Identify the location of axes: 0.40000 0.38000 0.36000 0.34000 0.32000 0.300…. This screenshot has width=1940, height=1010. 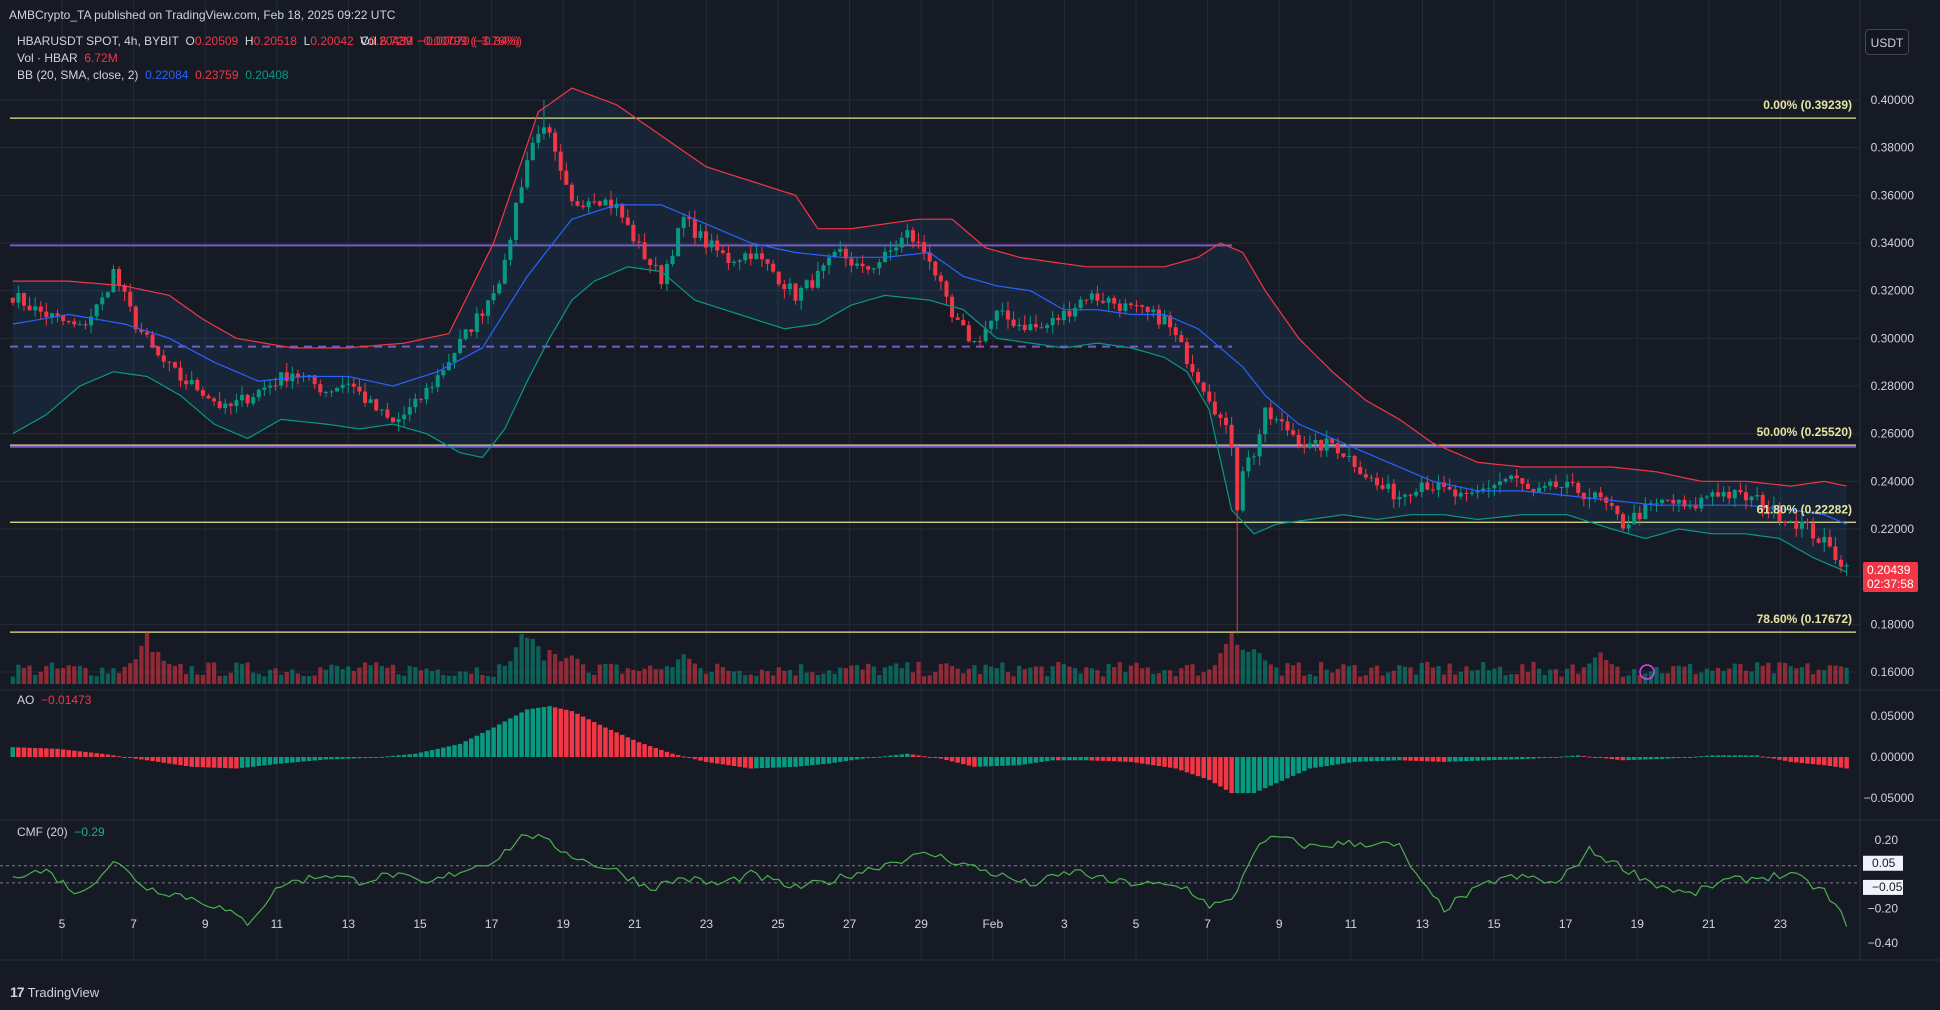
(1777, 521).